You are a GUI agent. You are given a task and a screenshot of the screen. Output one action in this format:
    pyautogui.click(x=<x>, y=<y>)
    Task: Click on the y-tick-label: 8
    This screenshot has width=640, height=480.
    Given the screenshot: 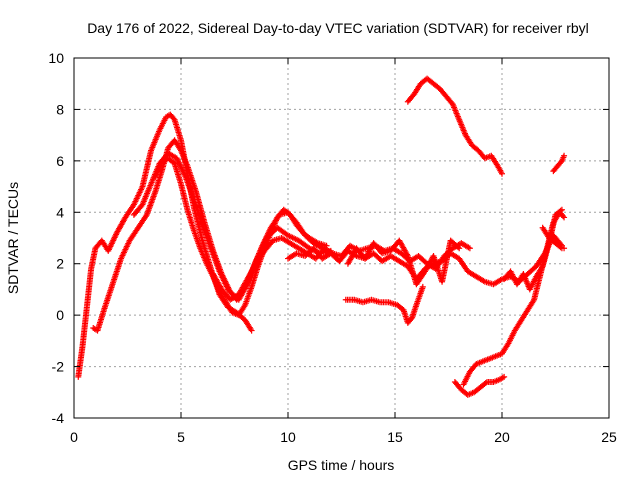 What is the action you would take?
    pyautogui.click(x=60, y=109)
    